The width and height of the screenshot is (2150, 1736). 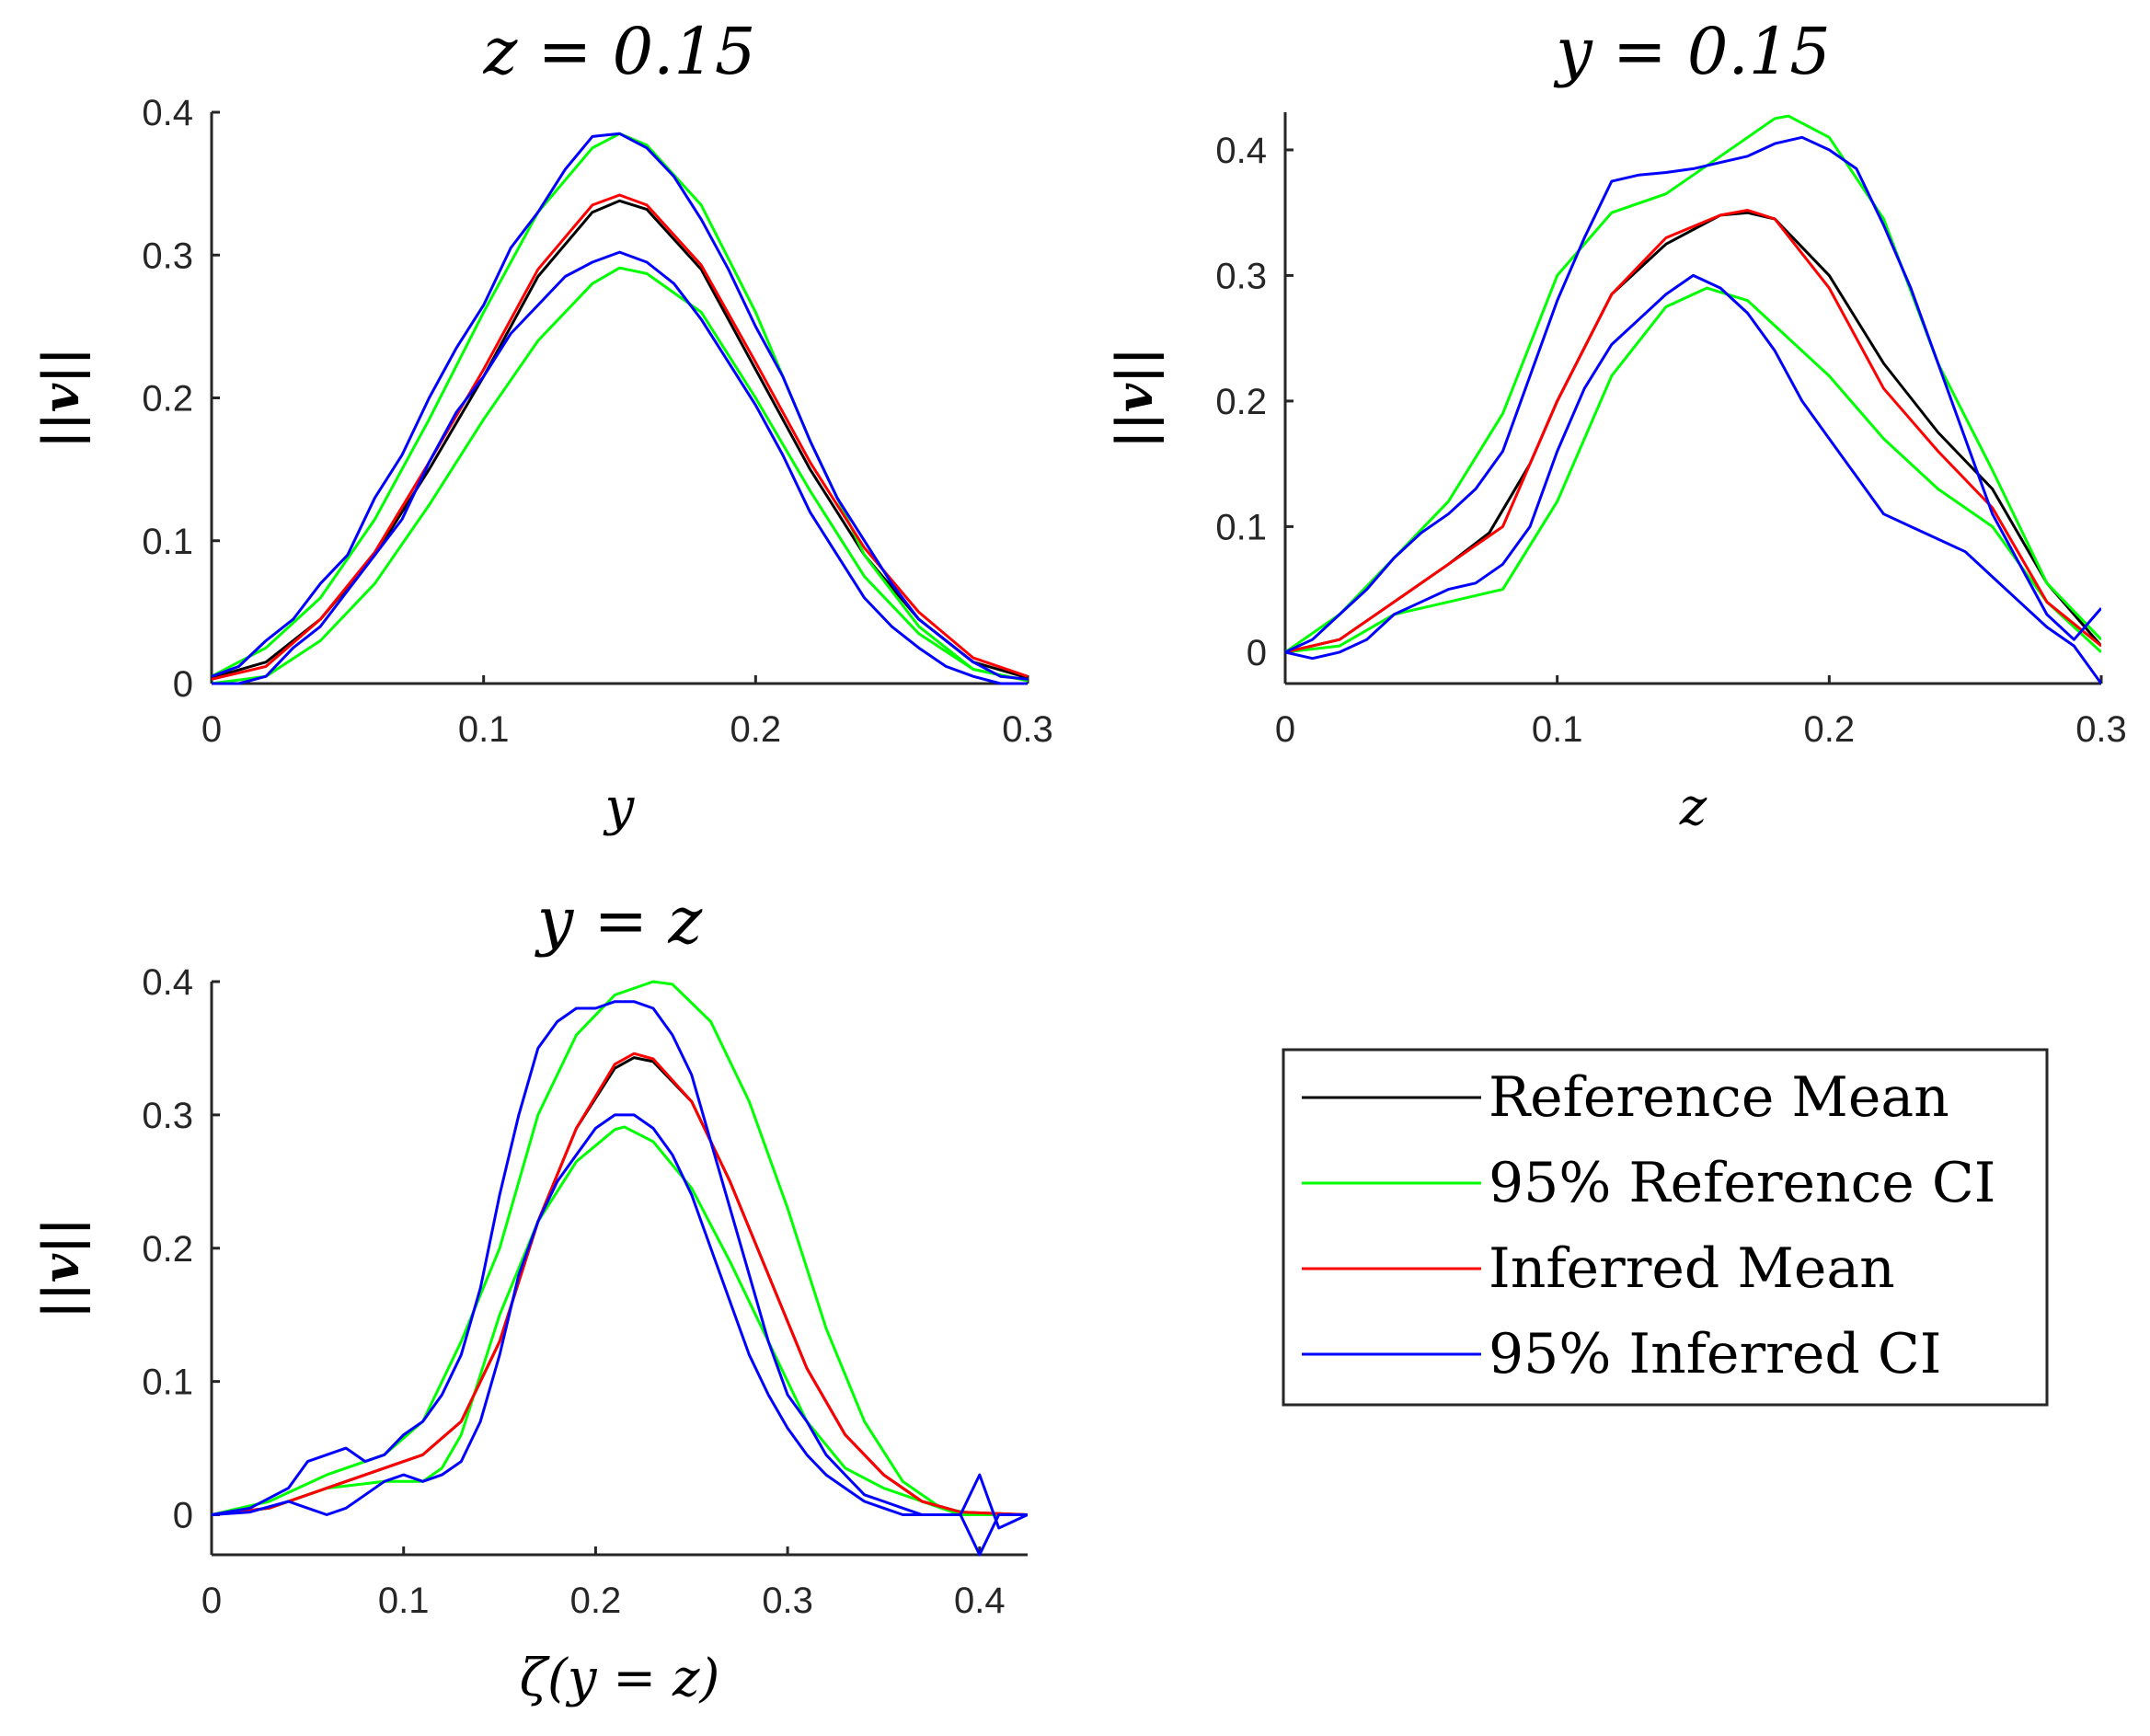 What do you see at coordinates (619, 51) in the screenshot?
I see `chart-title: z = 0.15` at bounding box center [619, 51].